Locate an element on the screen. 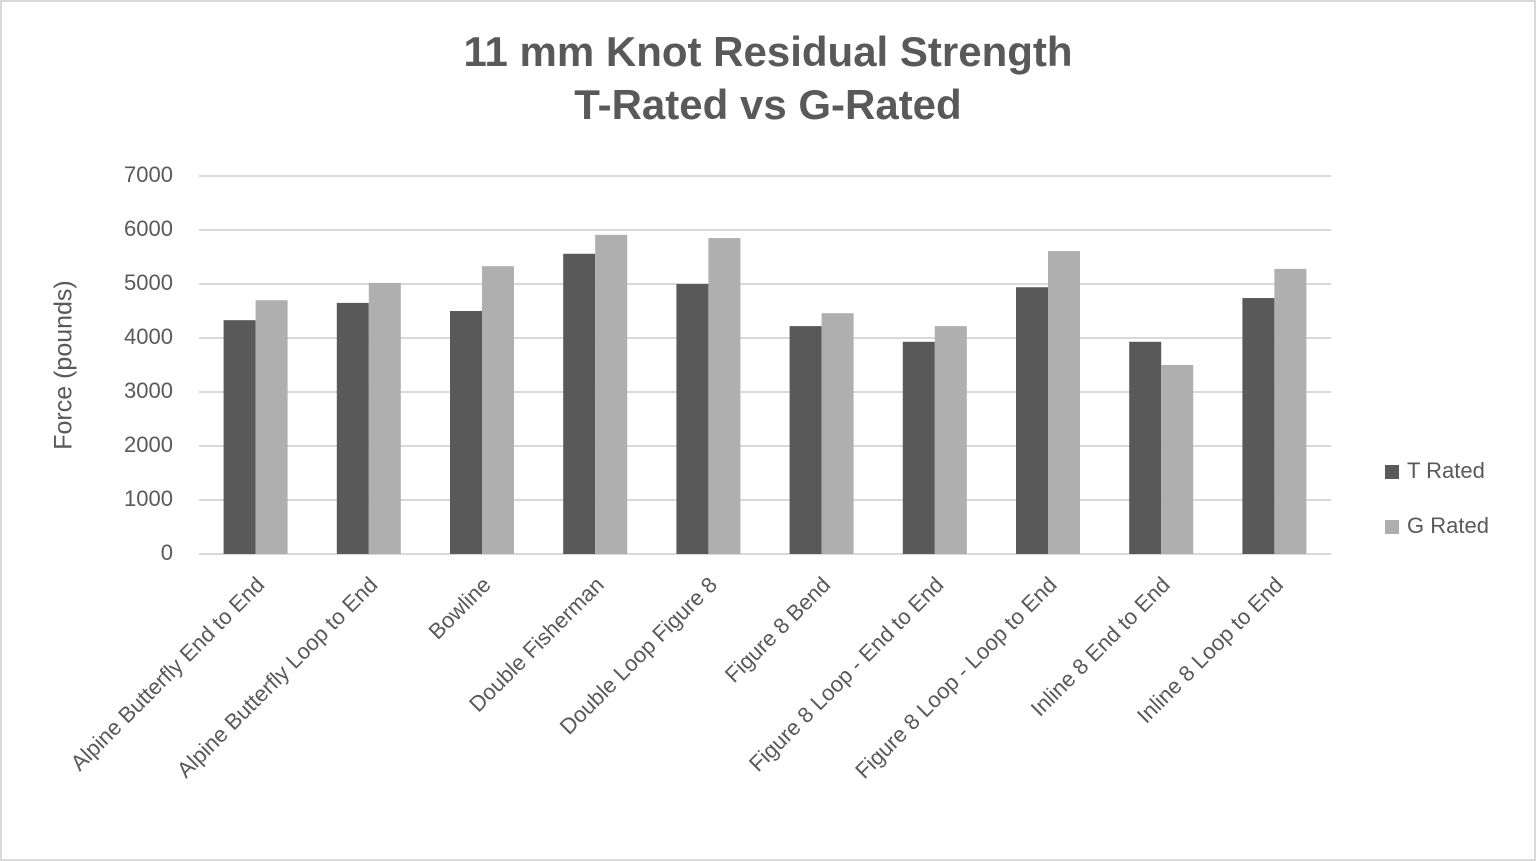 Image resolution: width=1536 pixels, height=861 pixels. chart-title: 11 mm Knot Residual Strength is located at coordinates (767, 51).